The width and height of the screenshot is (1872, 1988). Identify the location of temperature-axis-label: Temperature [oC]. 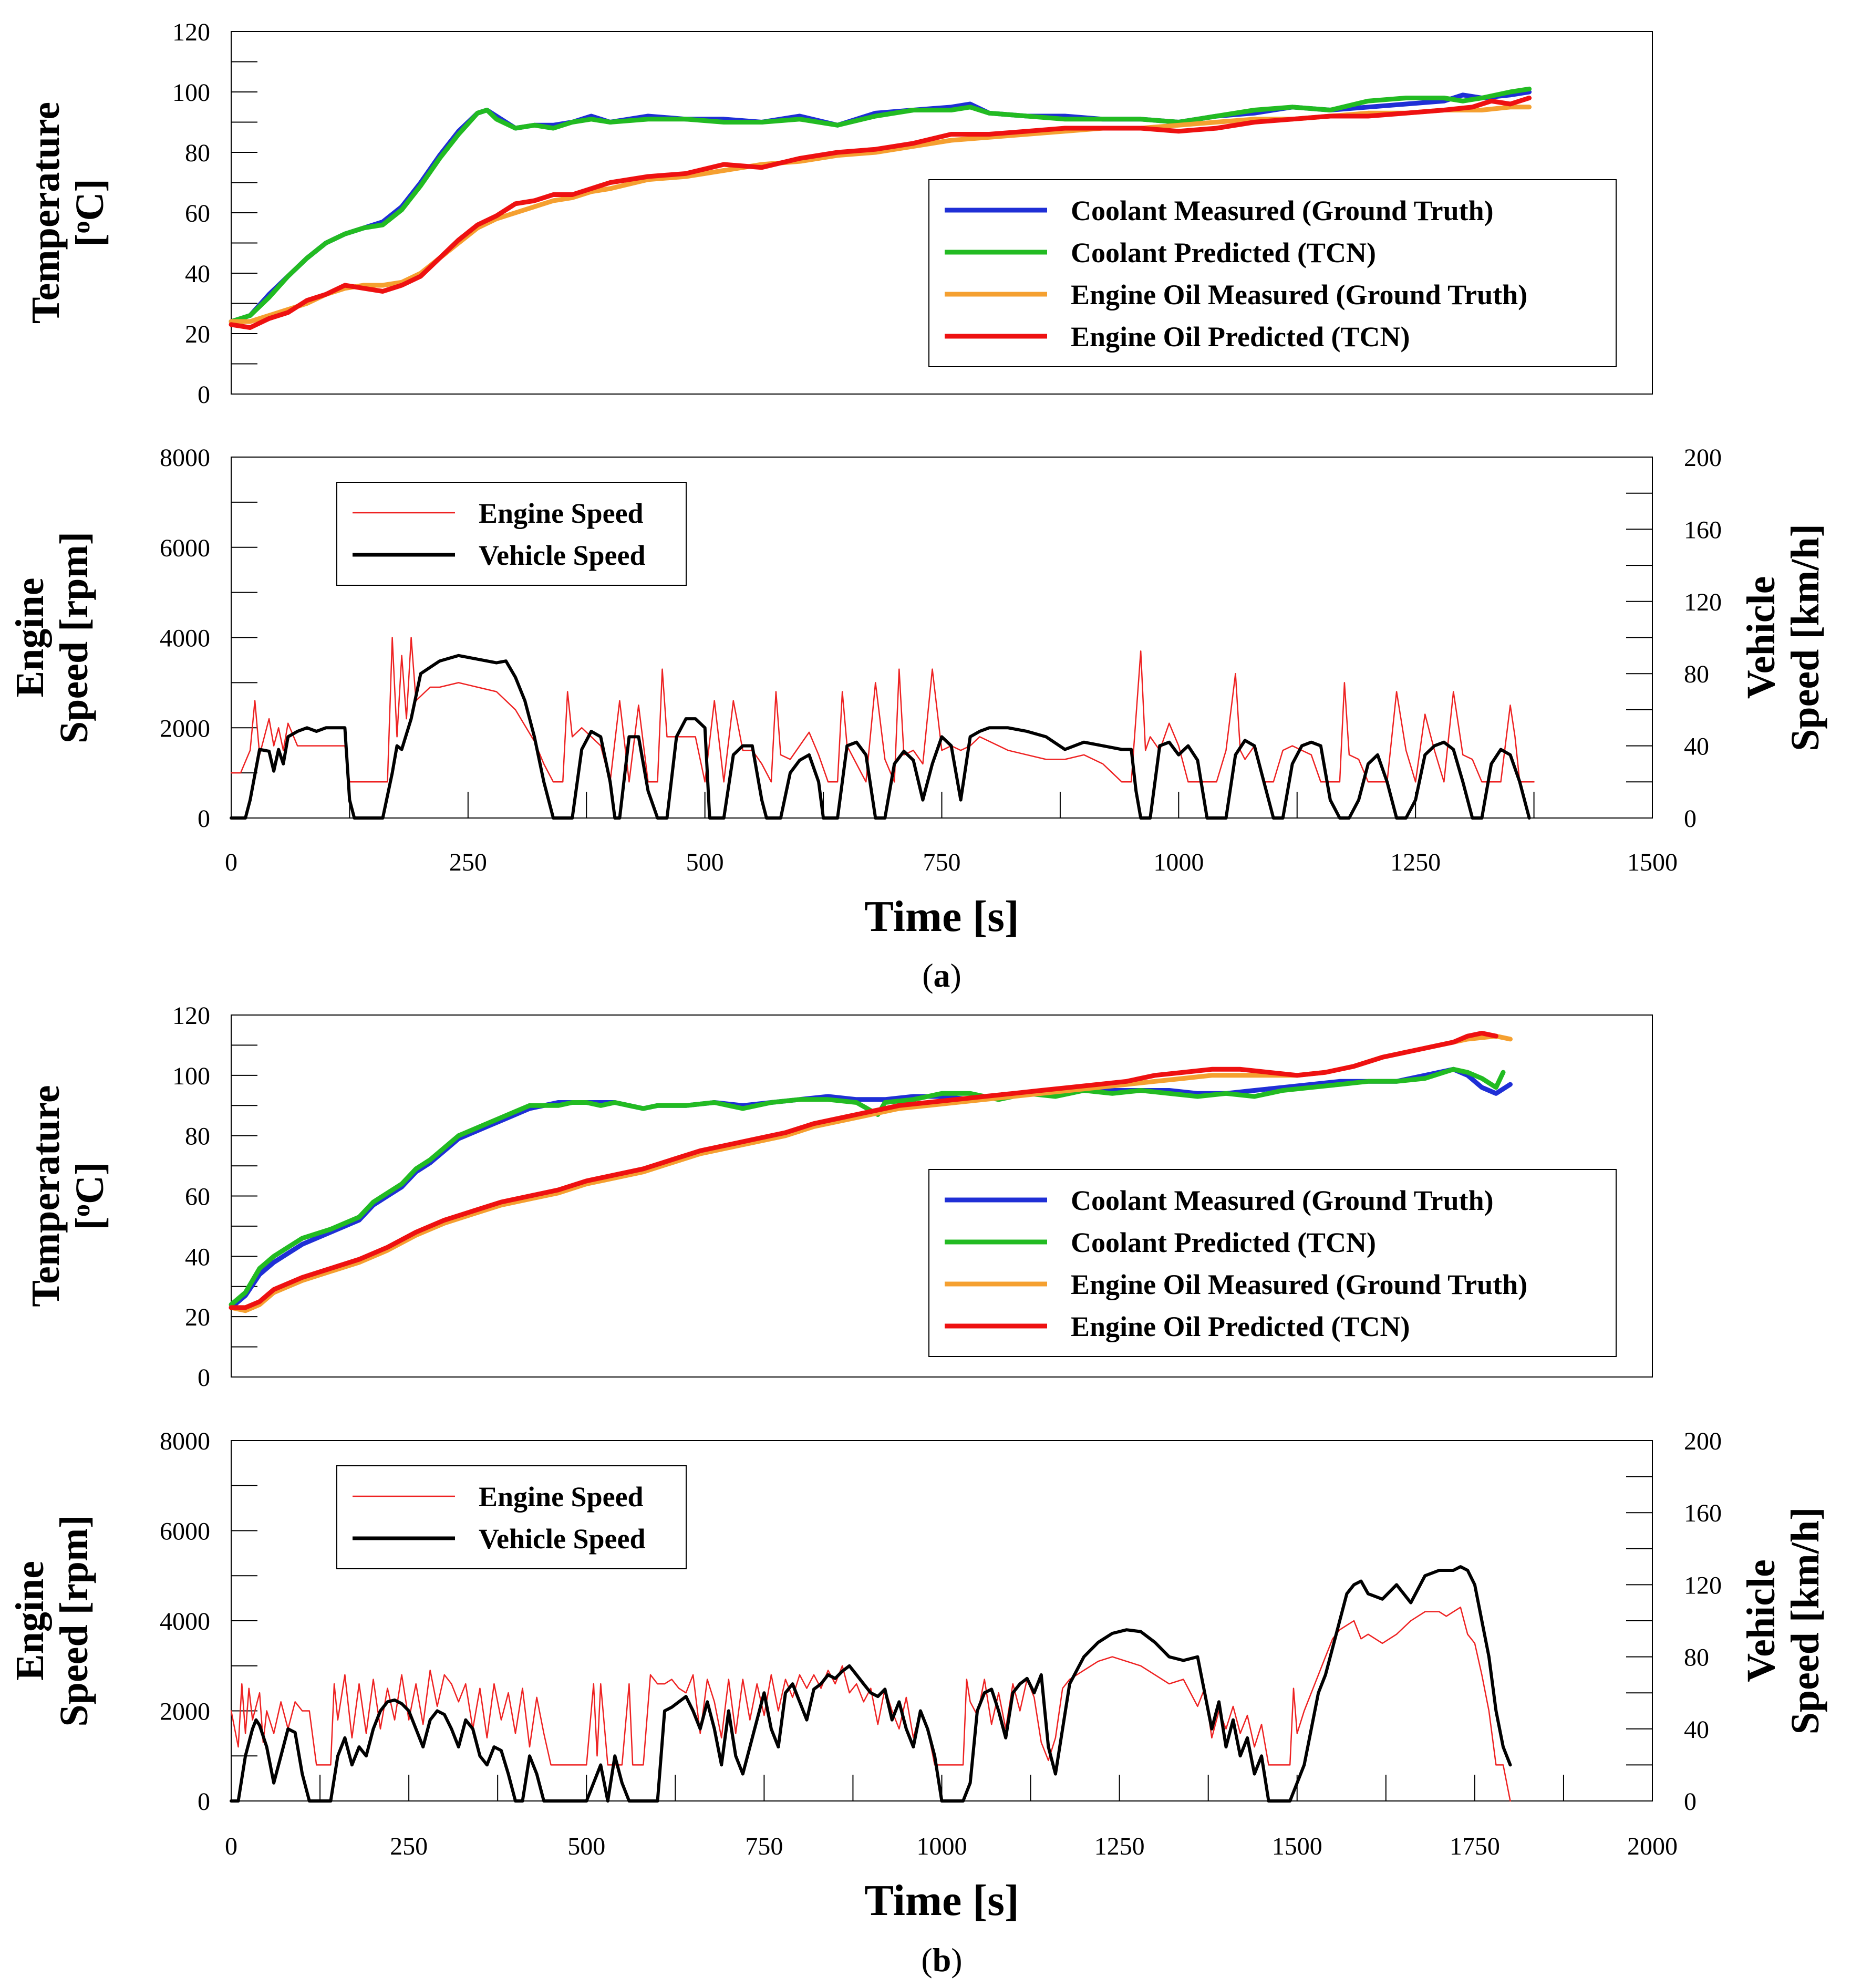
(68, 1196).